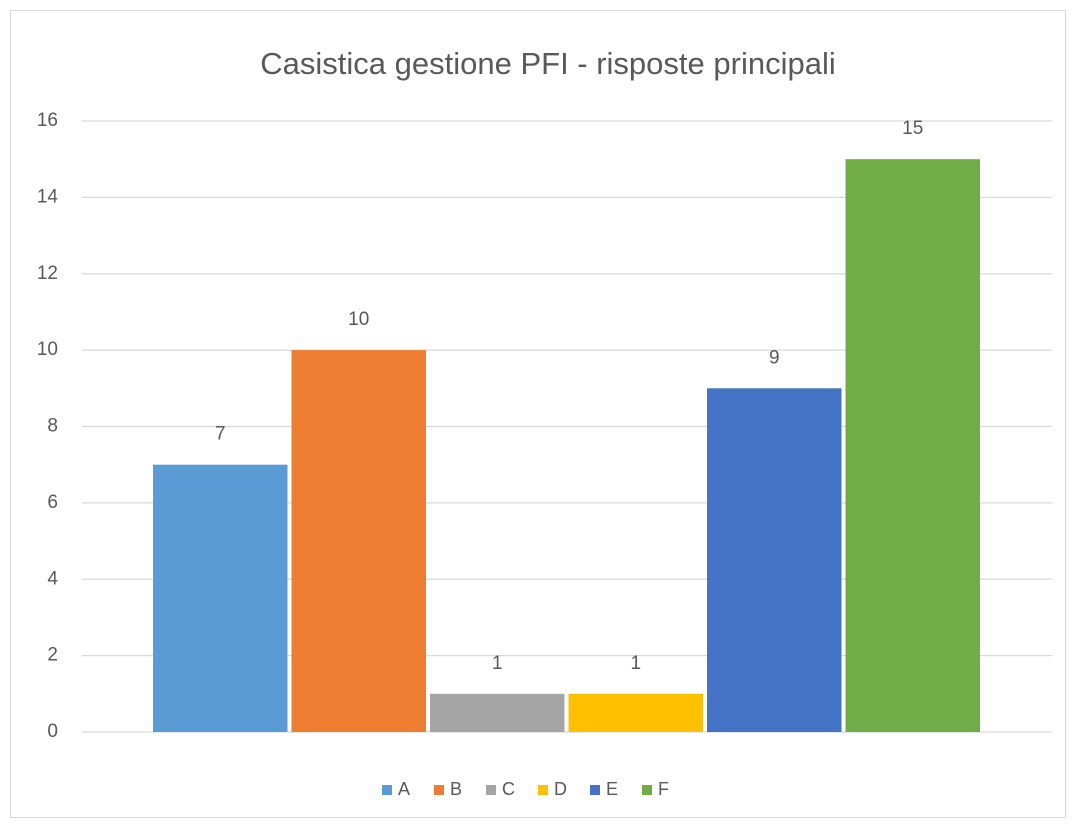  Describe the element at coordinates (52, 426) in the screenshot. I see `y-tick-label: 8` at that location.